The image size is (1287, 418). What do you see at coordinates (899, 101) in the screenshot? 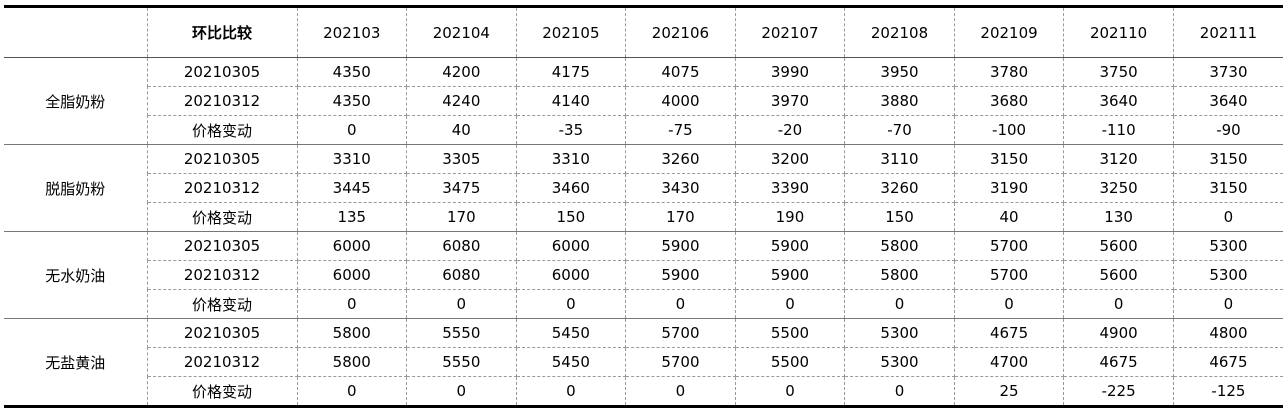
I see `value-cell: 3880` at bounding box center [899, 101].